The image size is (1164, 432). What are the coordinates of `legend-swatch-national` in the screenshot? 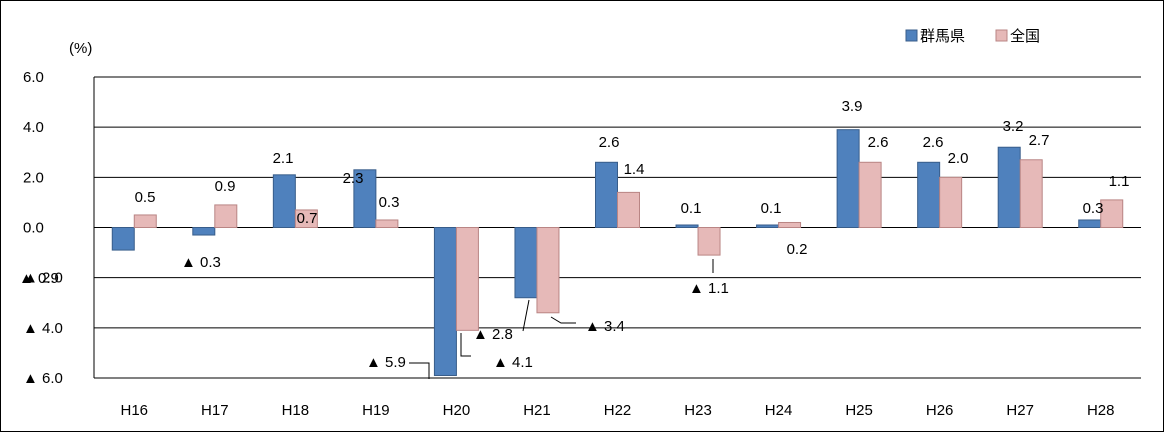 It's located at (1001, 35).